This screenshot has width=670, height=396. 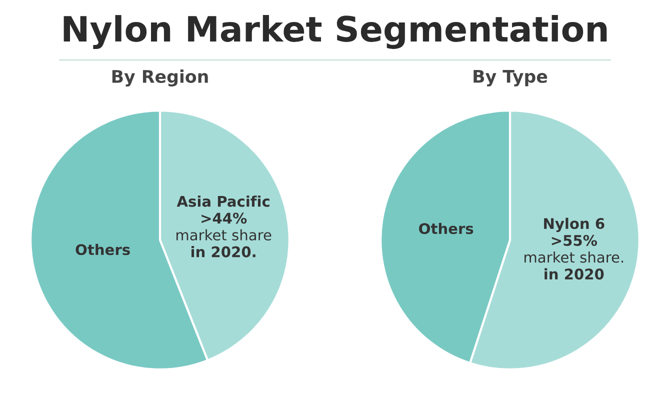 What do you see at coordinates (224, 235) in the screenshot?
I see `text: >44% market share in 2020.` at bounding box center [224, 235].